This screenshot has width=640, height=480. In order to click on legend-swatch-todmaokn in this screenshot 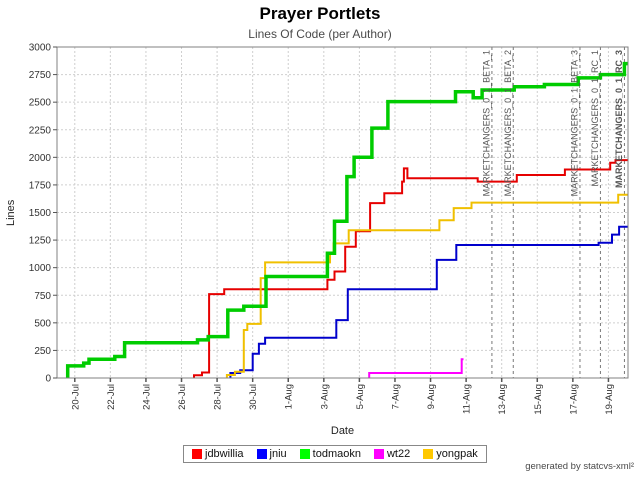, I will do `click(304, 454)`.